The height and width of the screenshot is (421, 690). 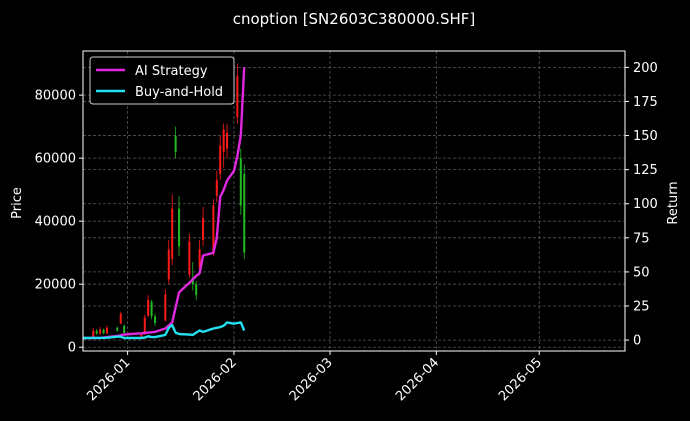 I want to click on x-tick-label: 2026-01, so click(x=108, y=379).